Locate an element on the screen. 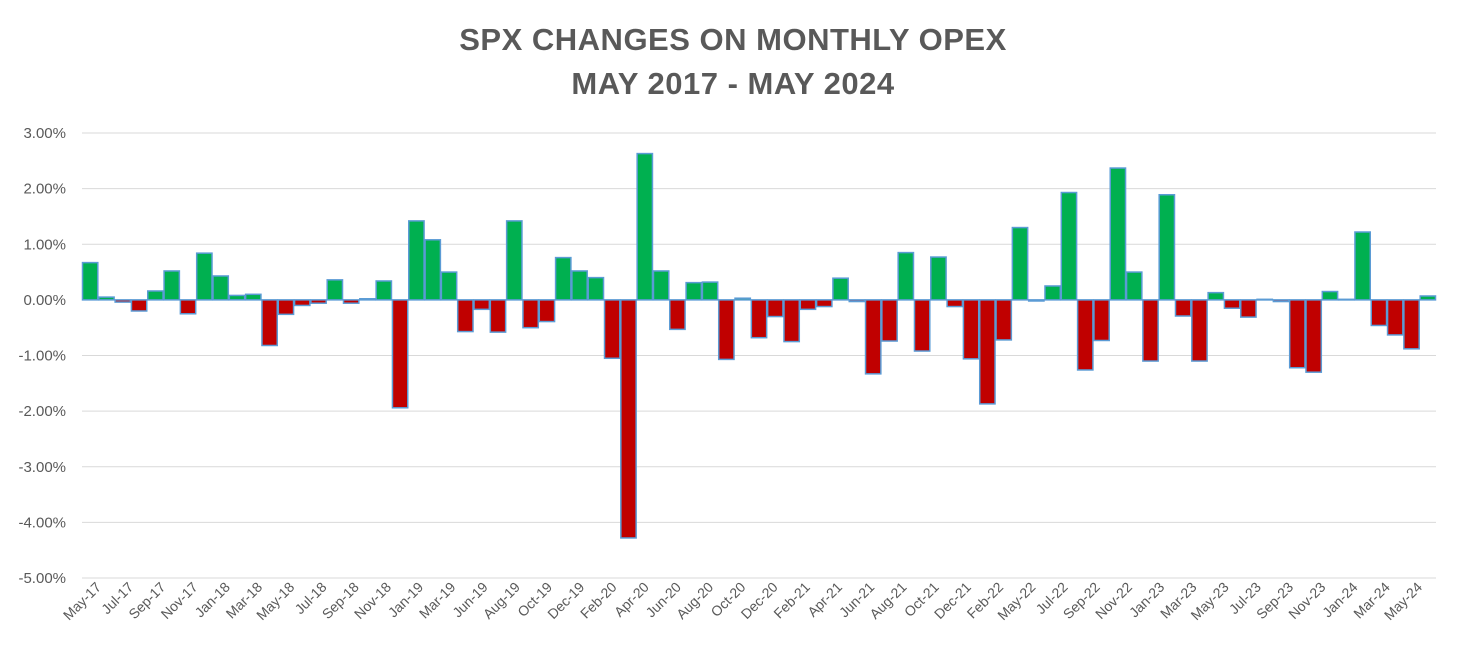 This screenshot has width=1466, height=661. x-tick-label: Nov-18 is located at coordinates (372, 600).